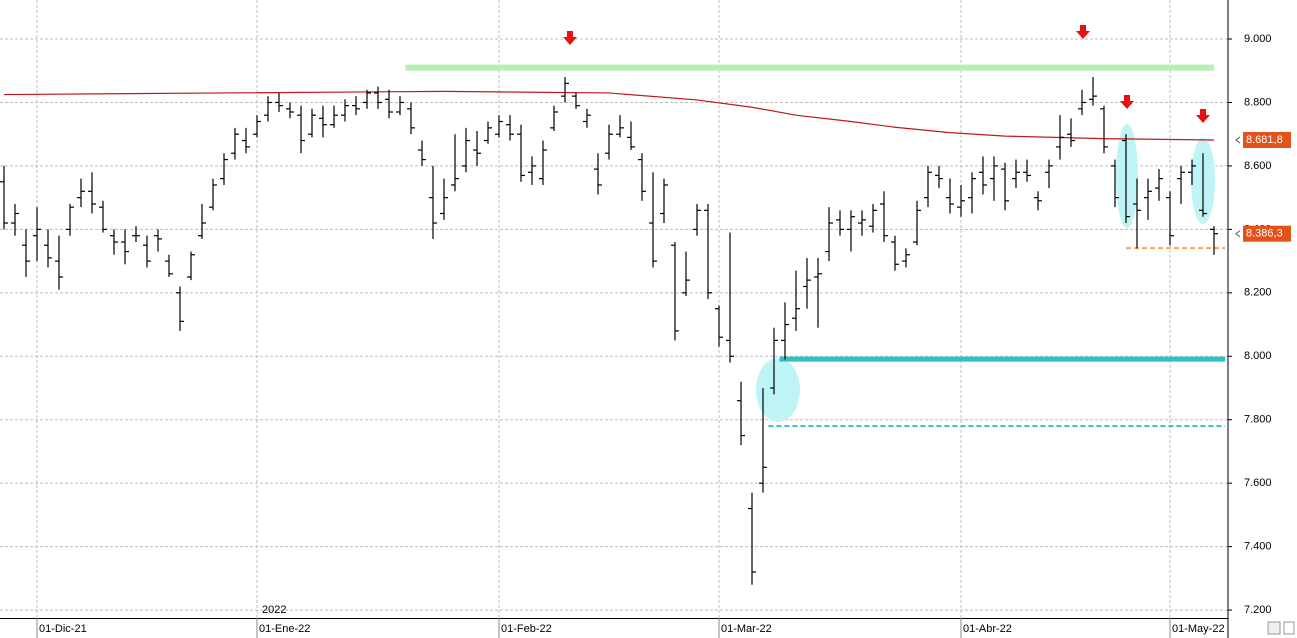  What do you see at coordinates (1258, 610) in the screenshot?
I see `y-tick-label: 7.200` at bounding box center [1258, 610].